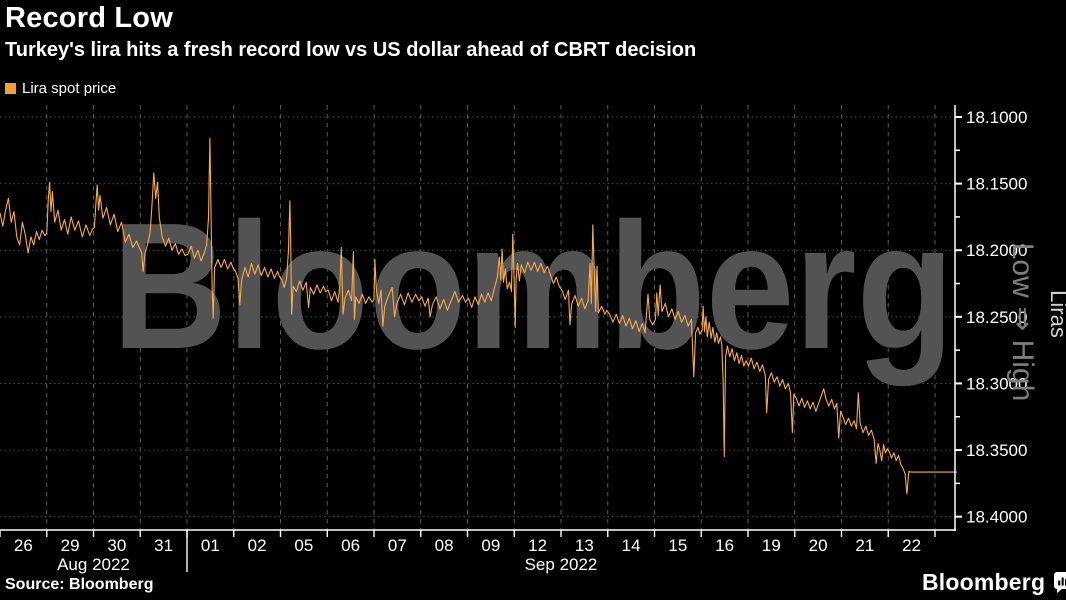 This screenshot has width=1066, height=600. I want to click on y-tick-label: 18.3000, so click(996, 383).